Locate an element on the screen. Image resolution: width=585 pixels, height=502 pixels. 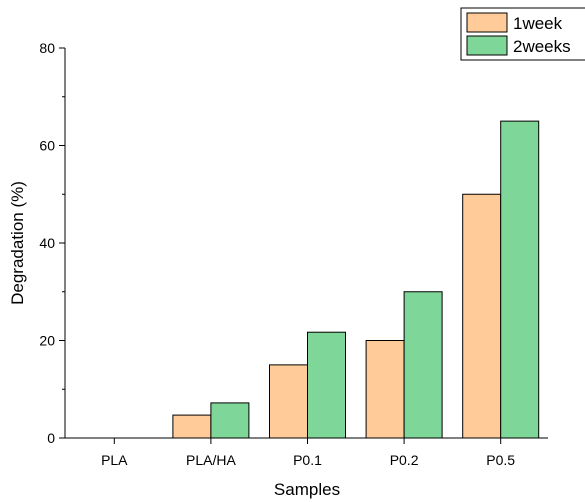
x-axis-title: Samples is located at coordinates (307, 489).